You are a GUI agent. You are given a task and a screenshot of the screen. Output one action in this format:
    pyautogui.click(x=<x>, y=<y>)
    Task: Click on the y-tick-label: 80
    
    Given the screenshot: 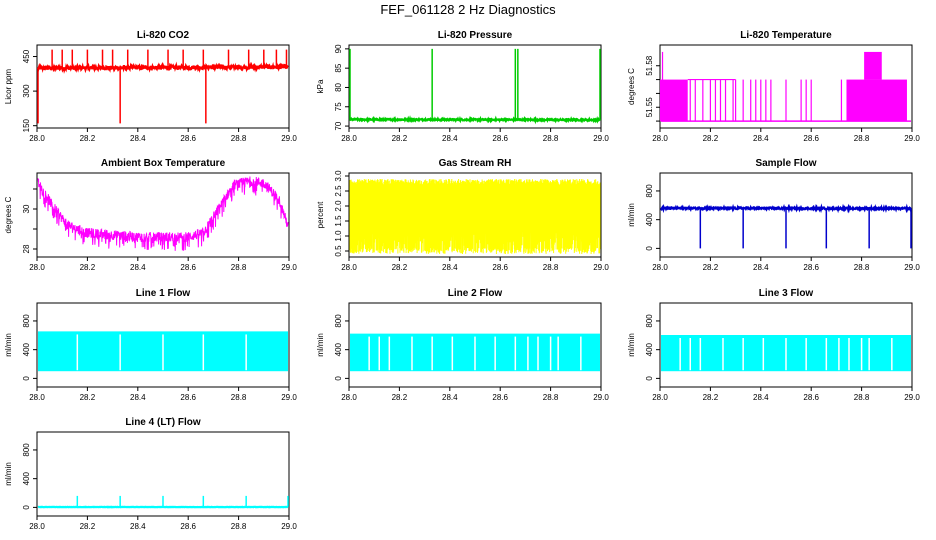 What is the action you would take?
    pyautogui.click(x=338, y=86)
    